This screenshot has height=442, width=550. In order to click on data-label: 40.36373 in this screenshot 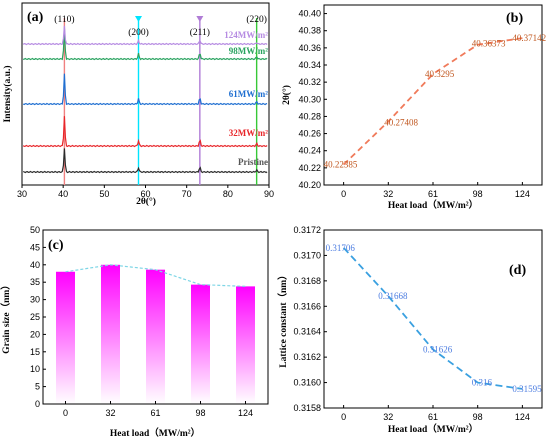, I will do `click(489, 44)`.